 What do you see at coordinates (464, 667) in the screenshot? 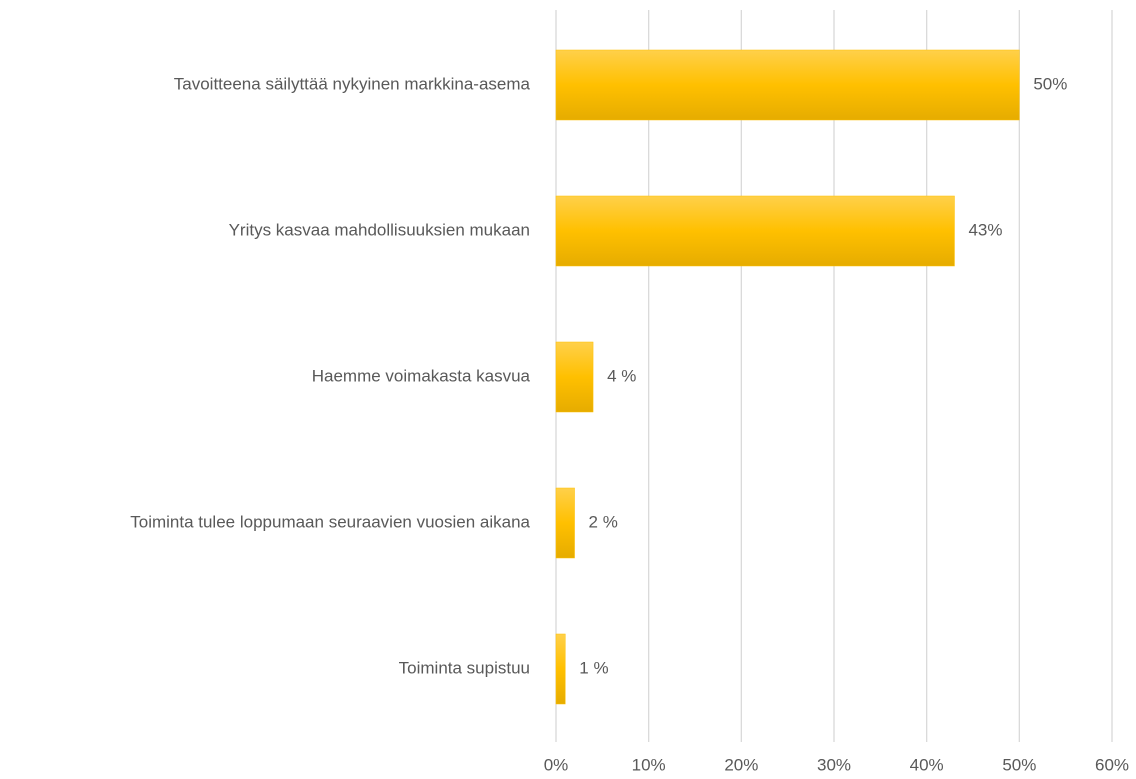
I see `y-tick-label: Toiminta supistuu` at bounding box center [464, 667].